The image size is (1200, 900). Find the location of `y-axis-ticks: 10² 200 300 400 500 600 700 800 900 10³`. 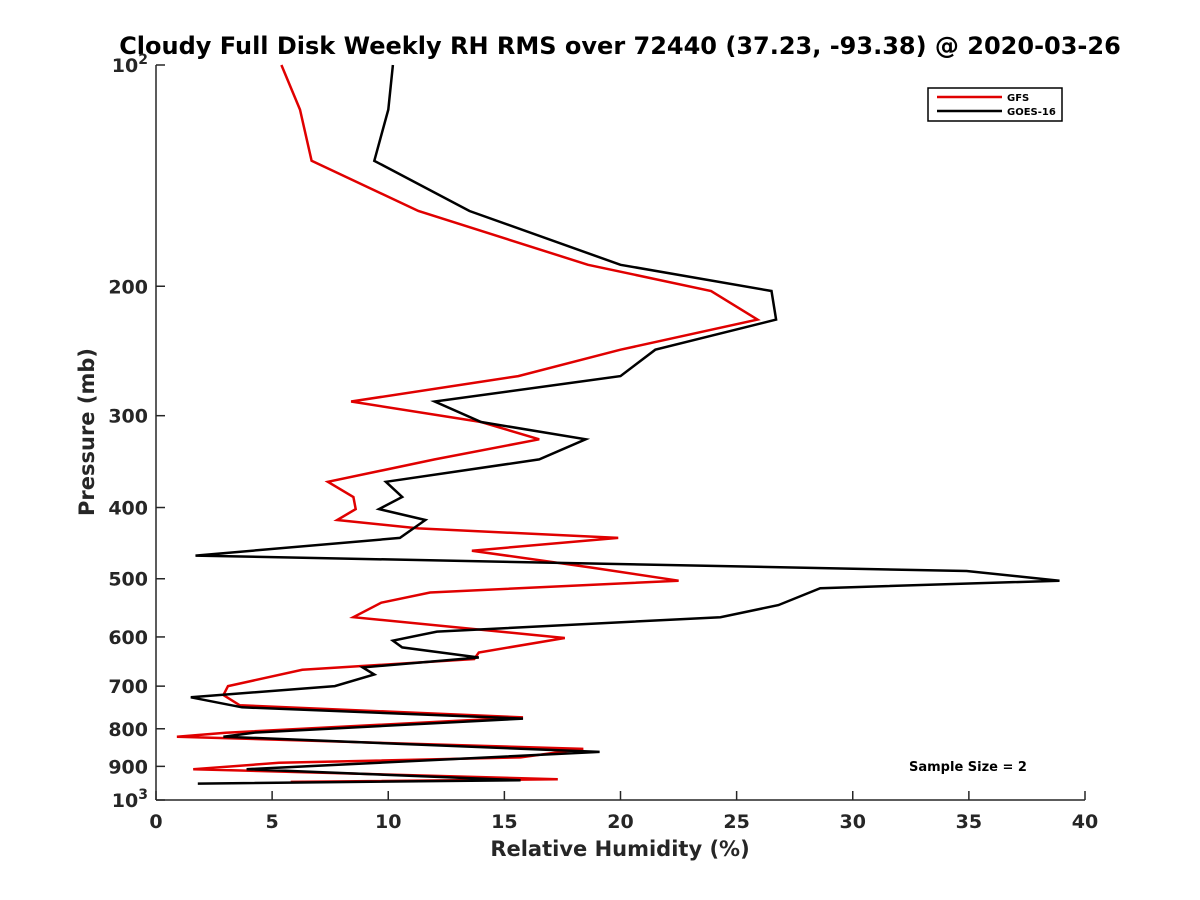

y-axis-ticks: 10² 200 300 400 500 600 700 800 900 10³ is located at coordinates (136, 432).